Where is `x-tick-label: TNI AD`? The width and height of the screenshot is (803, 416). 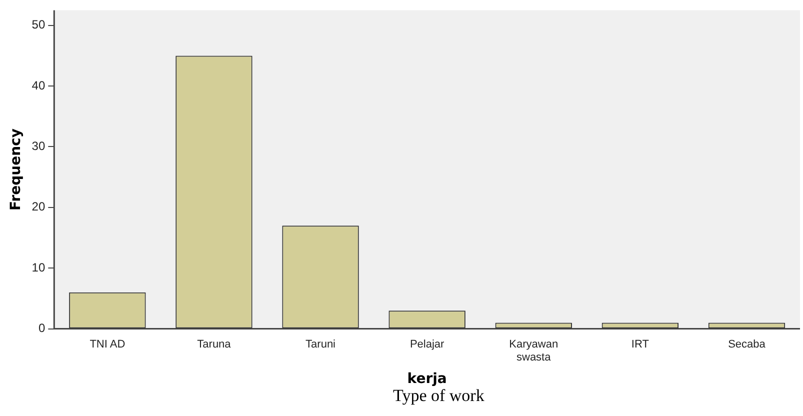 x-tick-label: TNI AD is located at coordinates (108, 344).